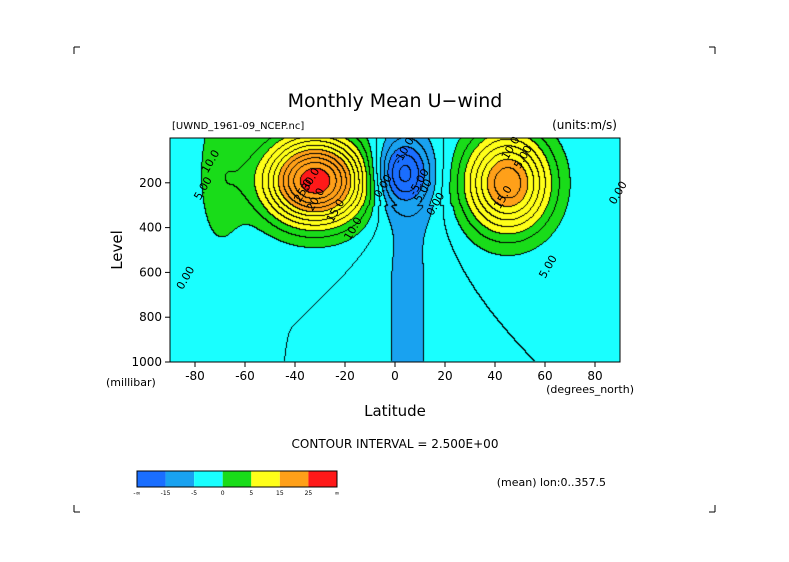 Image resolution: width=789 pixels, height=562 pixels. I want to click on x-tick-label: 0, so click(395, 376).